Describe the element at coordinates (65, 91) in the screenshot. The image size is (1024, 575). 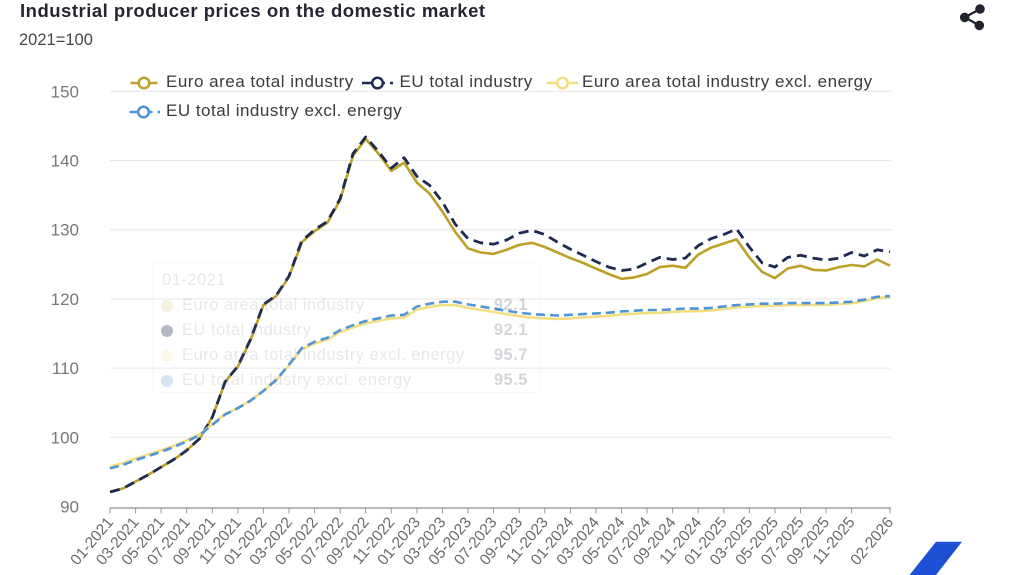
I see `svg-text: 150` at that location.